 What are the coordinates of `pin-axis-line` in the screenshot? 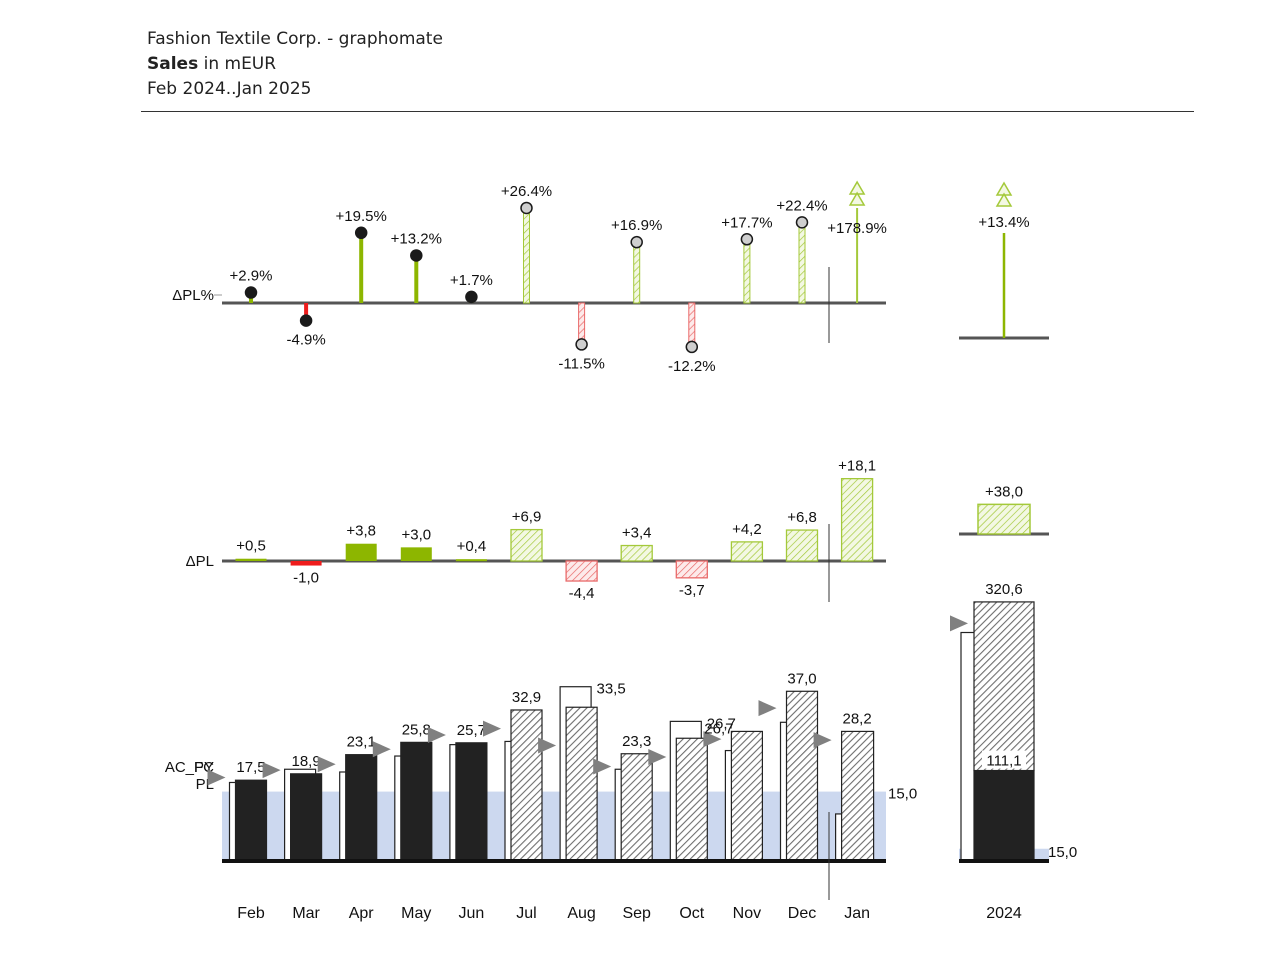 It's located at (554, 303).